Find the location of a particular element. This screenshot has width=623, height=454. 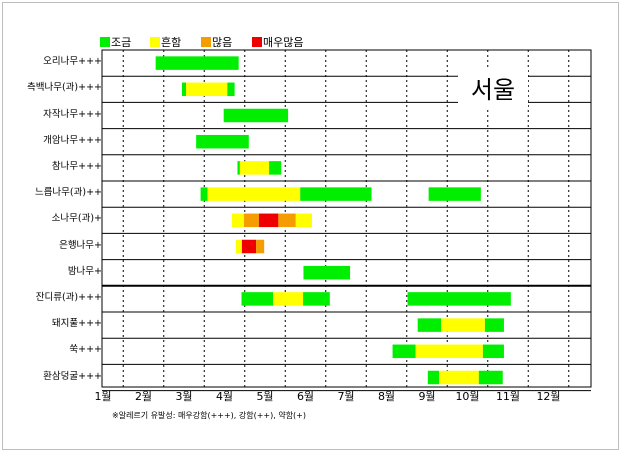

footnote: ※알레르기 유발성: 매우강함(+++), 강함(++), 약함(+) is located at coordinates (209, 415).